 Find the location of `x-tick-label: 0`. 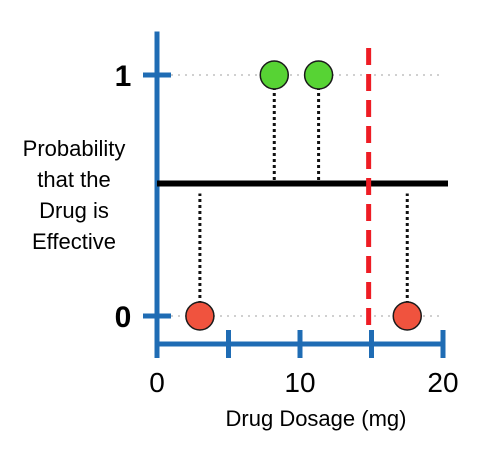

x-tick-label: 0 is located at coordinates (157, 382).